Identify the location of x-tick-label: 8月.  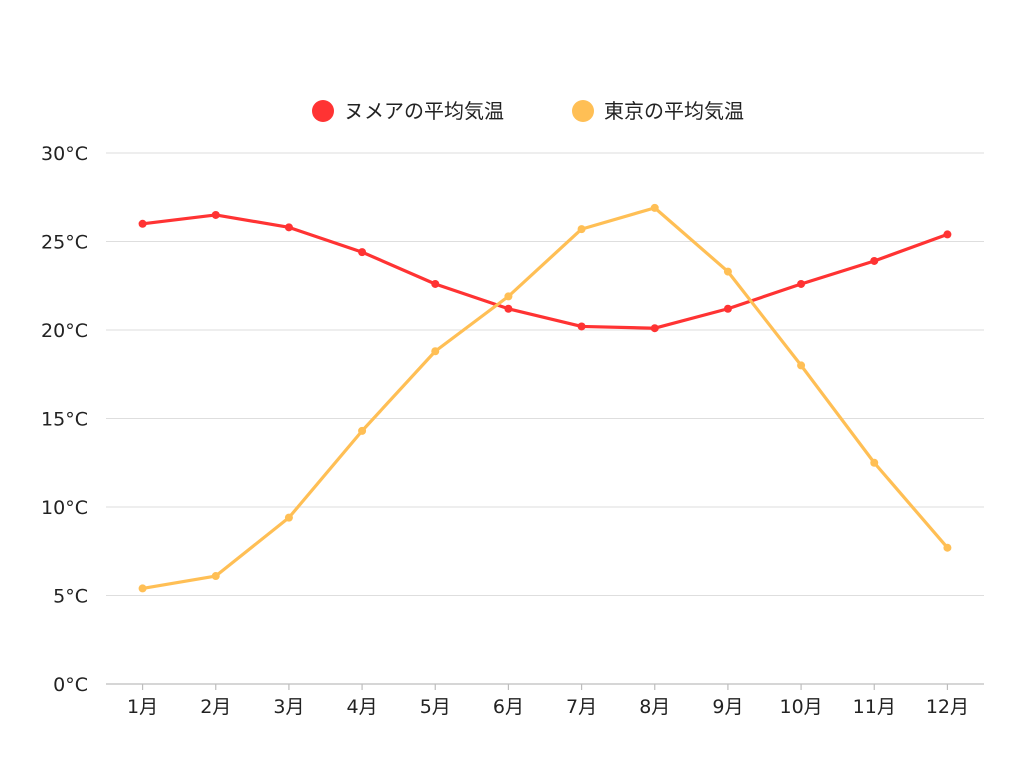
(654, 707).